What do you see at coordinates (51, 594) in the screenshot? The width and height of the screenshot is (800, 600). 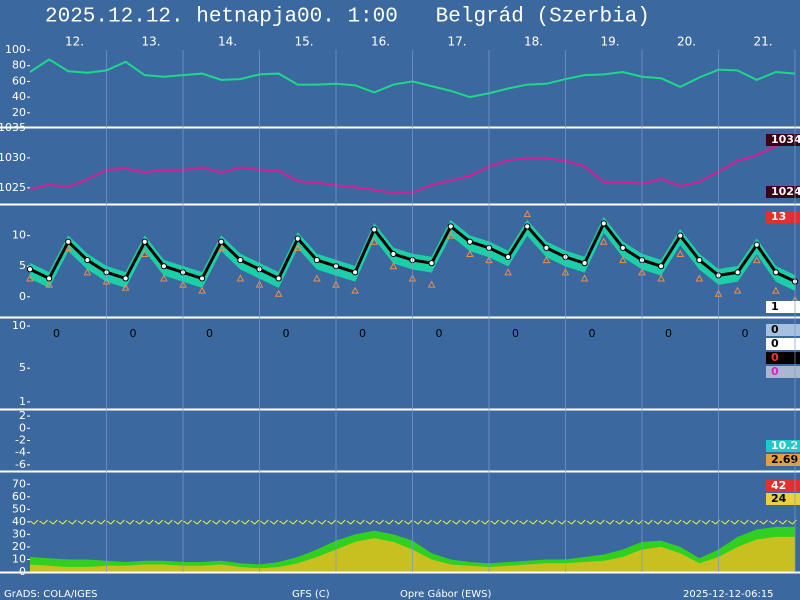 I see `footer-credit: GrADS: COLA/IGES` at bounding box center [51, 594].